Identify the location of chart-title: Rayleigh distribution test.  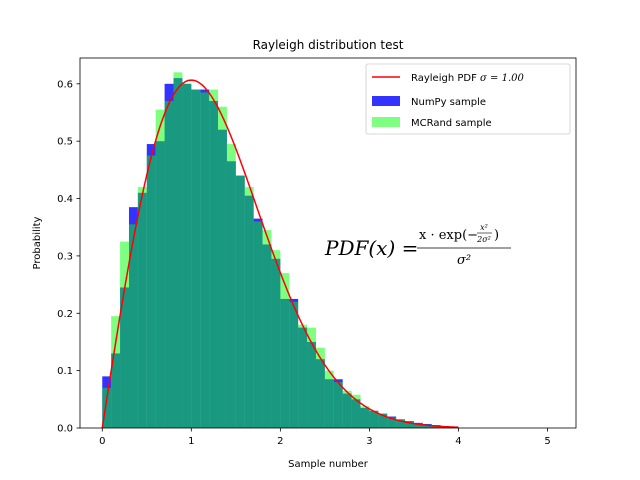
(328, 45).